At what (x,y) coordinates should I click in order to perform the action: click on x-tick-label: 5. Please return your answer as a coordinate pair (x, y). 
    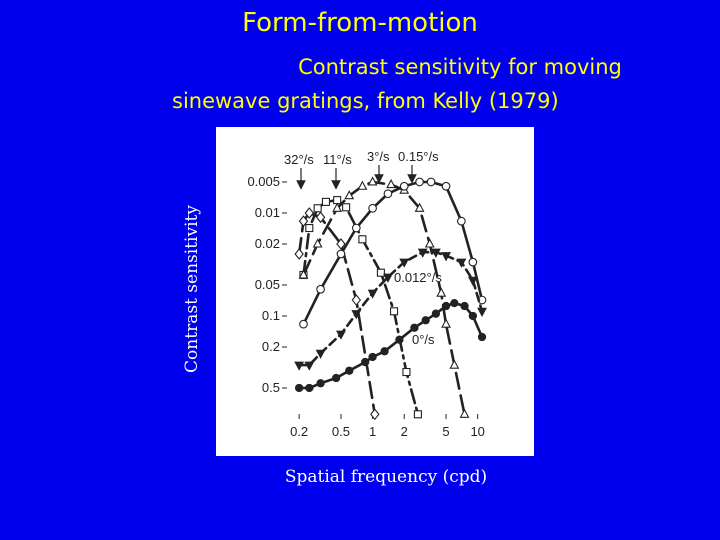
    Looking at the image, I should click on (445, 431).